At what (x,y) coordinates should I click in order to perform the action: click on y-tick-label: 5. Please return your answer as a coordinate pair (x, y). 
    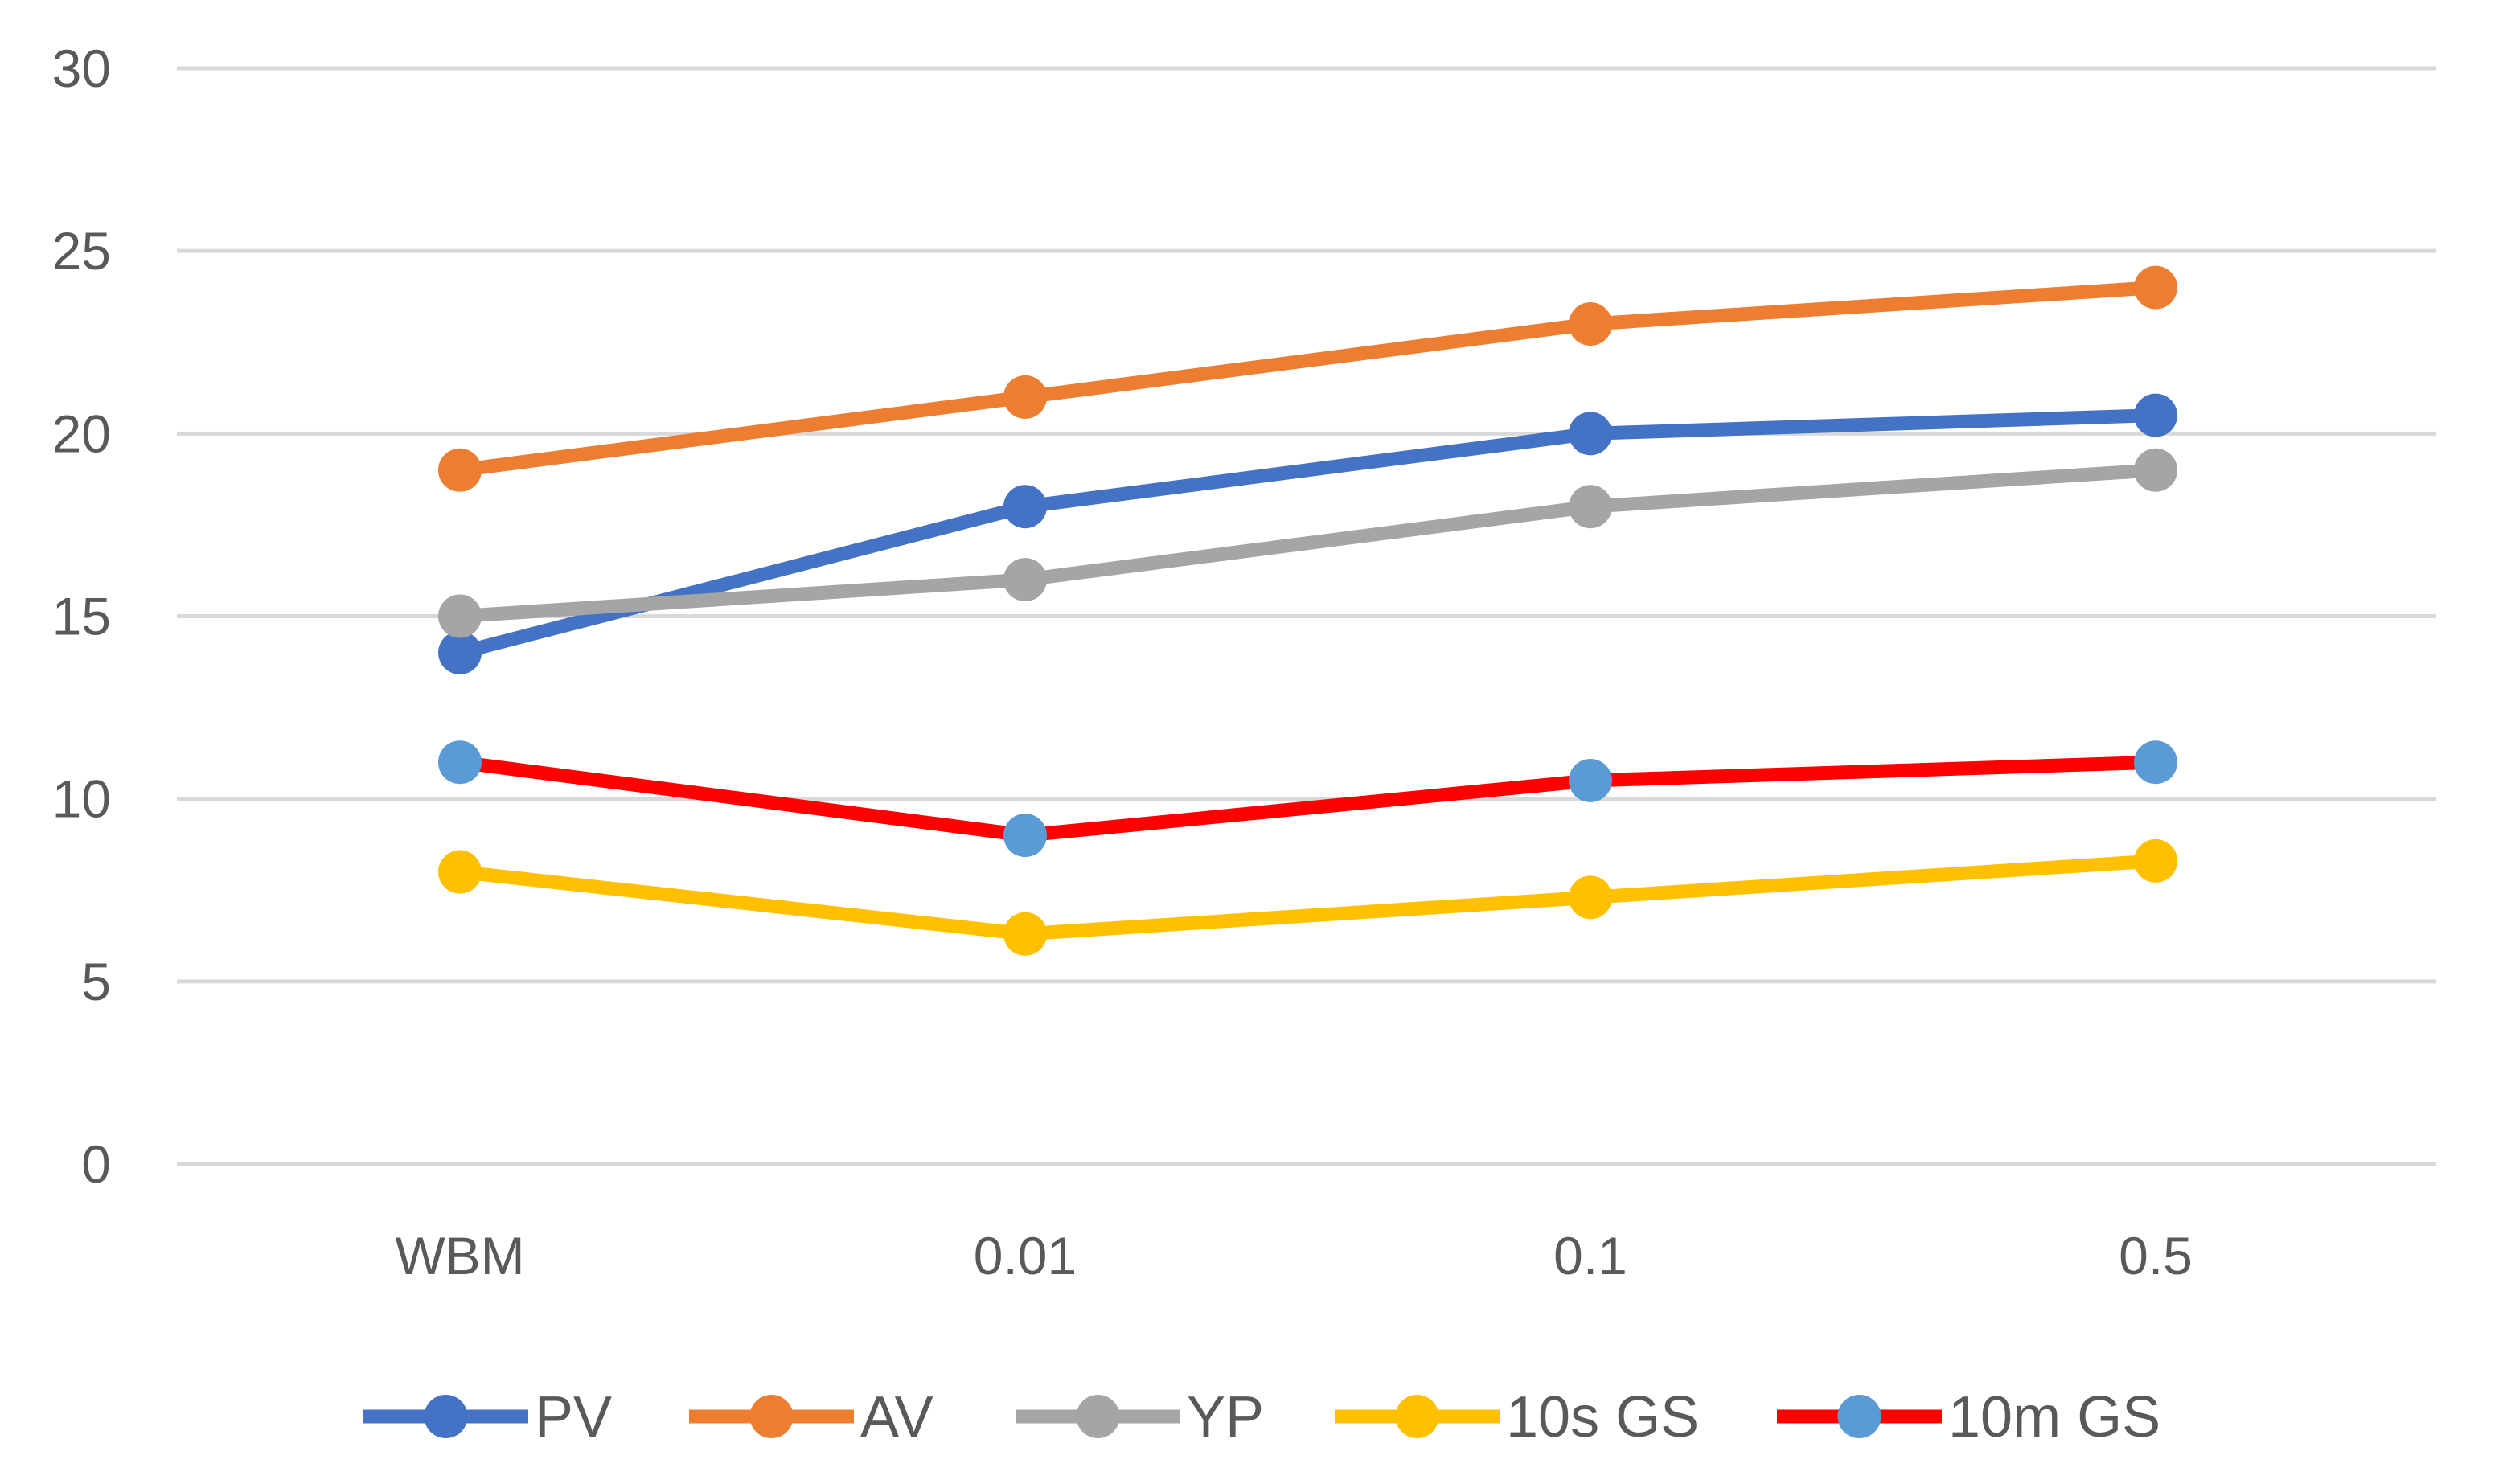
    Looking at the image, I should click on (96, 982).